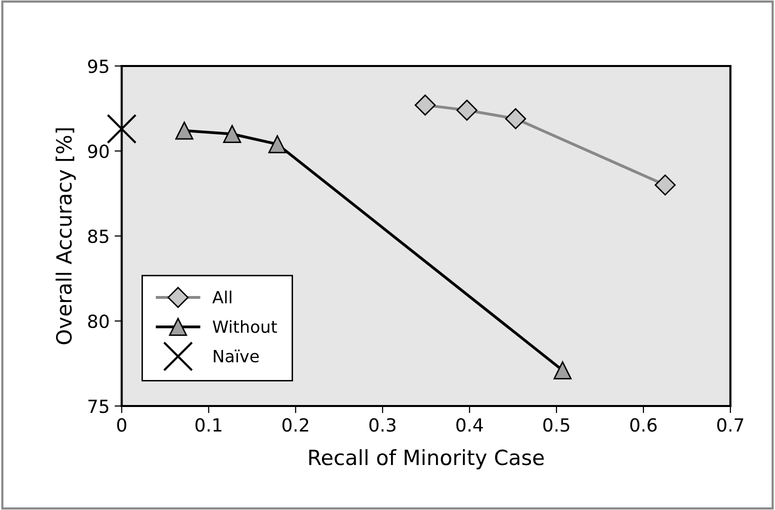  What do you see at coordinates (98, 321) in the screenshot?
I see `y-tick-label: 80` at bounding box center [98, 321].